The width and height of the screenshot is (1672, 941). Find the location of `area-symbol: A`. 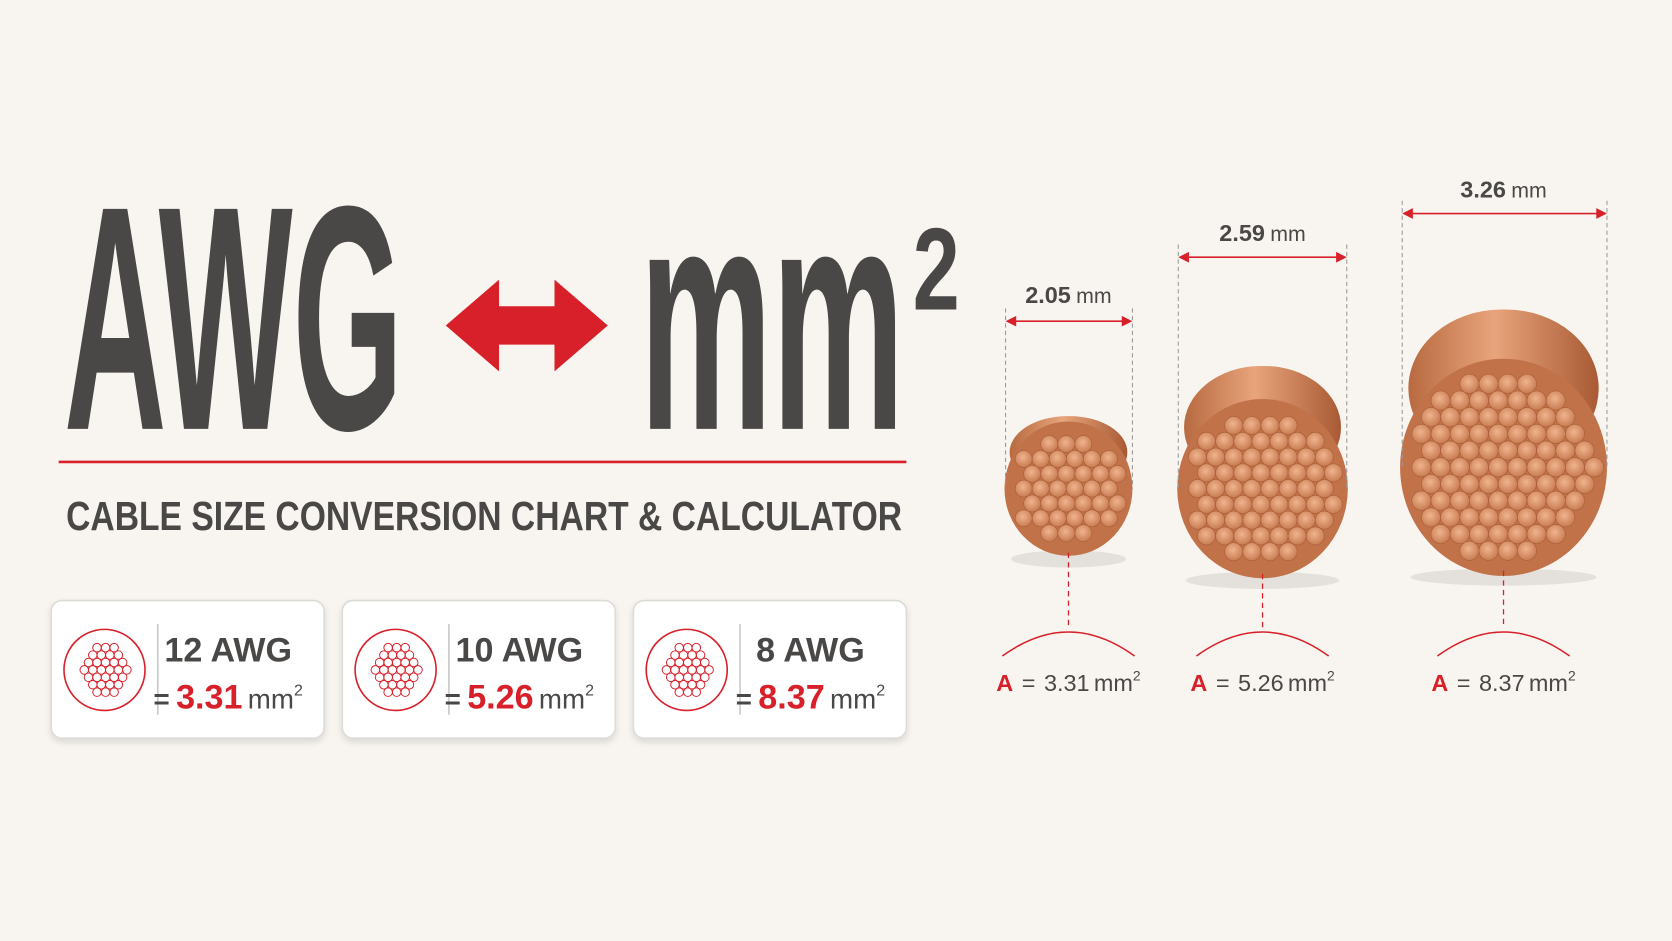

area-symbol: A is located at coordinates (1198, 683).